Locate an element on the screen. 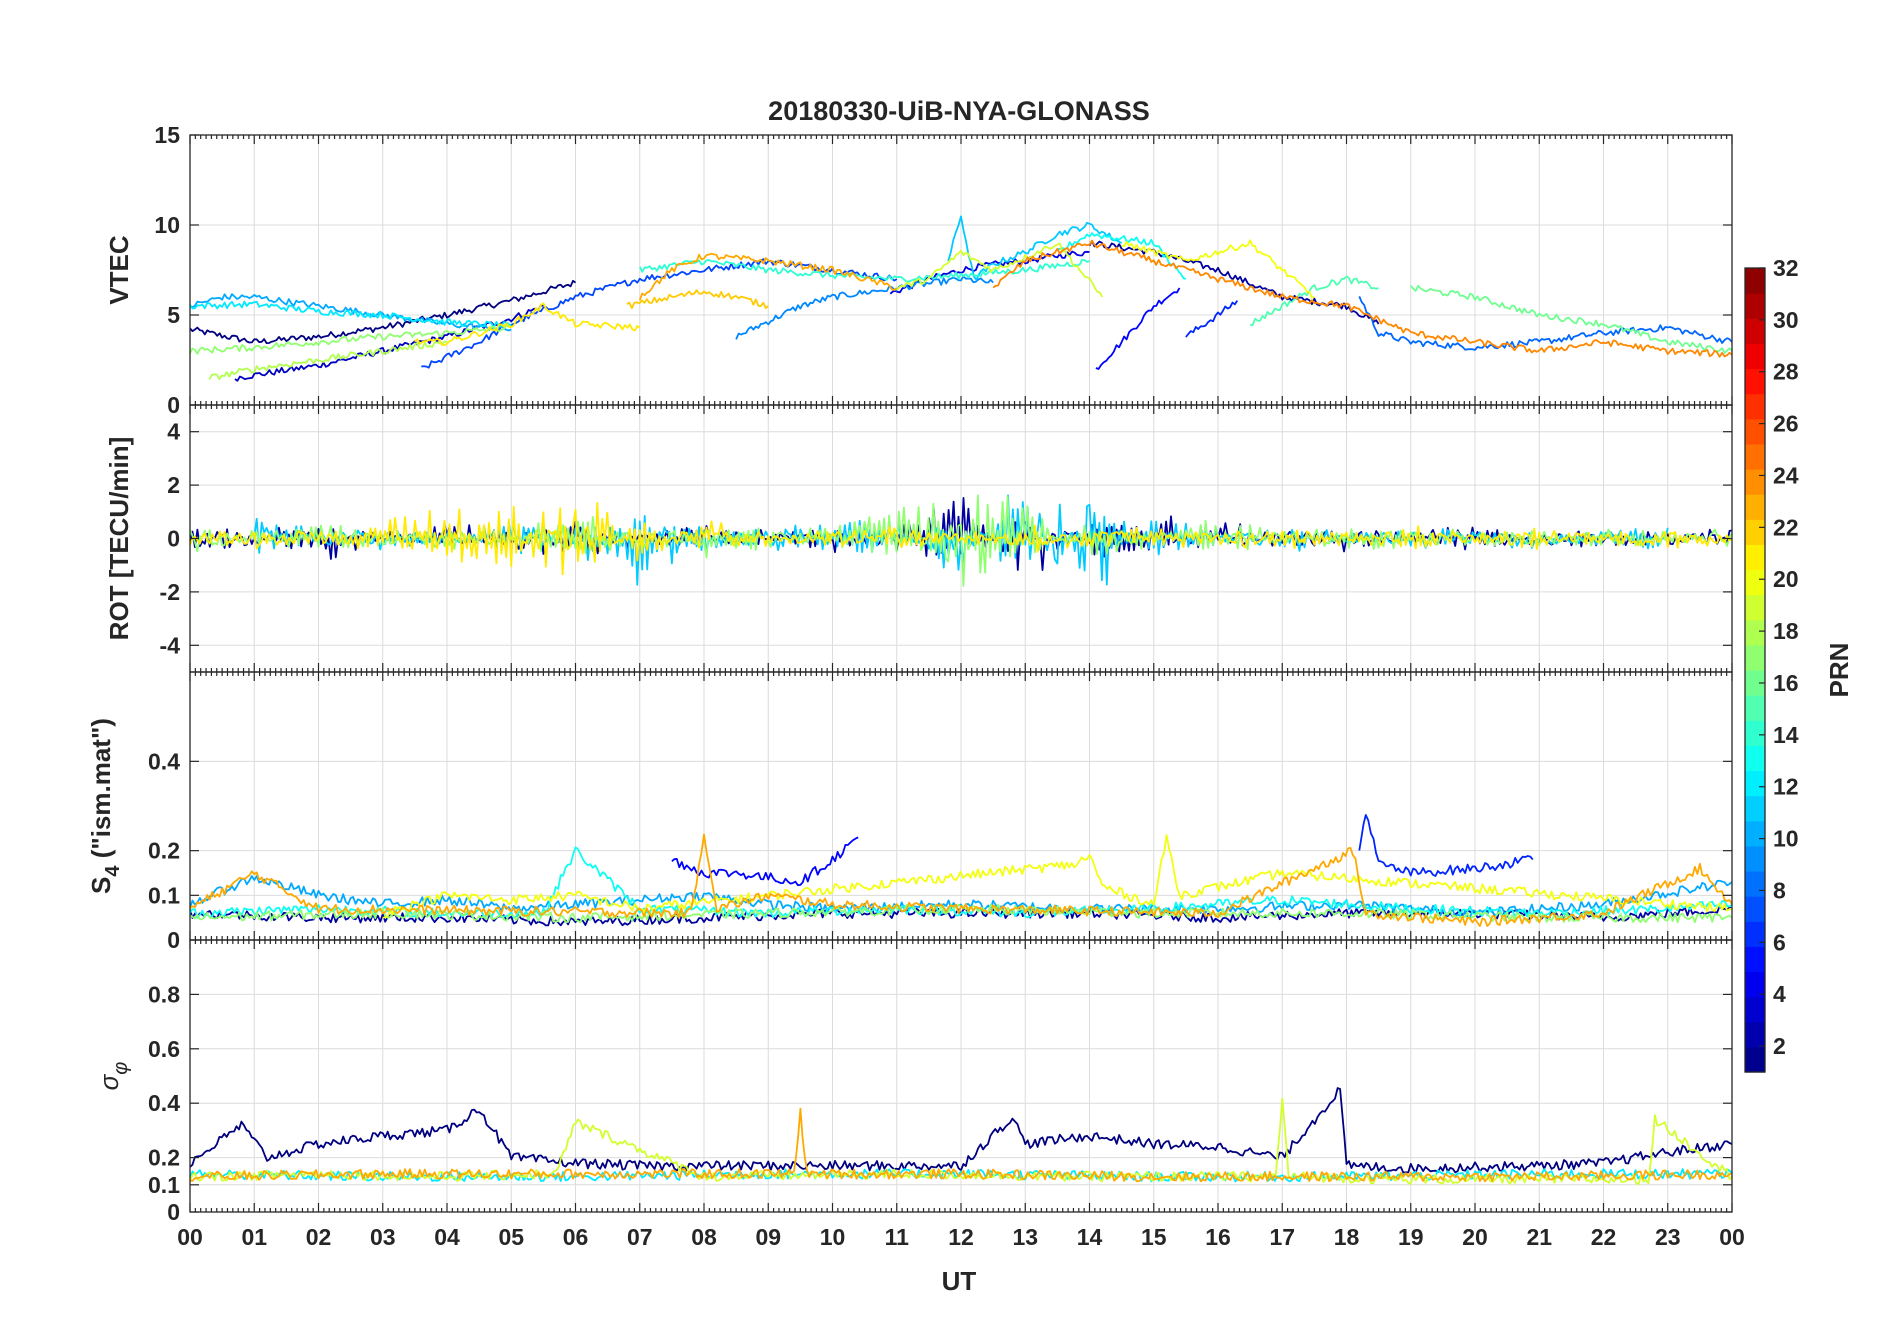 The height and width of the screenshot is (1330, 1902). colorbar-tick-label: 18 is located at coordinates (1786, 631).